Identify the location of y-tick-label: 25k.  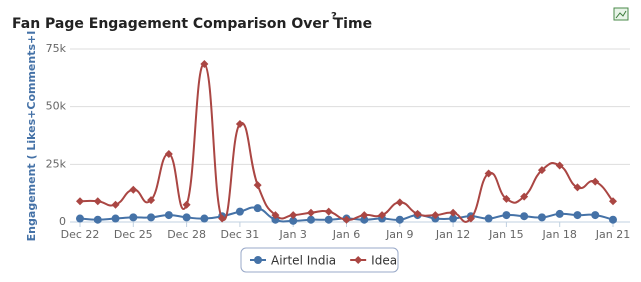
(56, 163).